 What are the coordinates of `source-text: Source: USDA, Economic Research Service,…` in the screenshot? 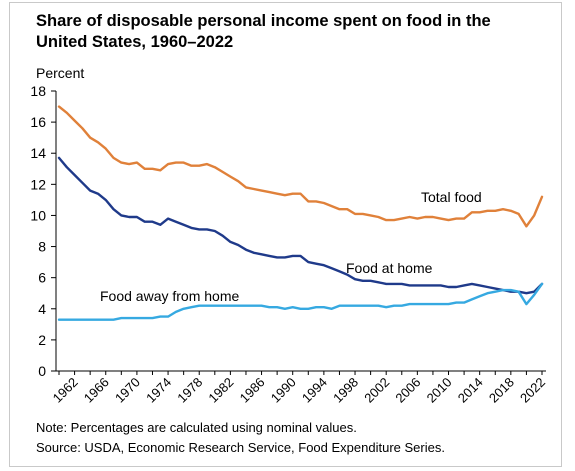 It's located at (240, 447).